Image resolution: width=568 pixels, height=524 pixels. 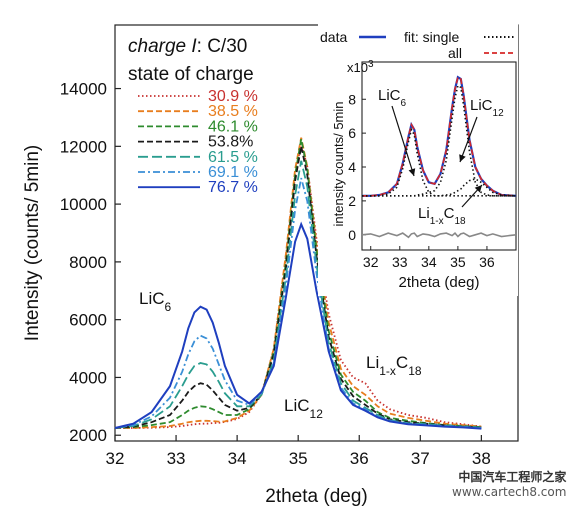 I want to click on inset-y-axis-title: intensity counts/ 5min, so click(x=338, y=163).